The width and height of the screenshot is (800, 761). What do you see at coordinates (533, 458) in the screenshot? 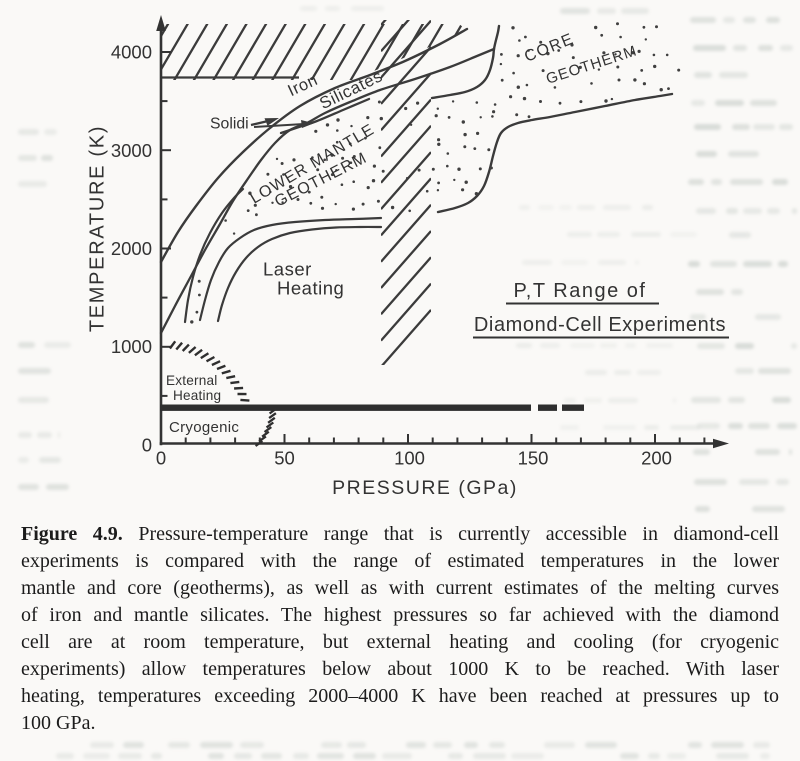
I see `svg-text: 150` at bounding box center [533, 458].